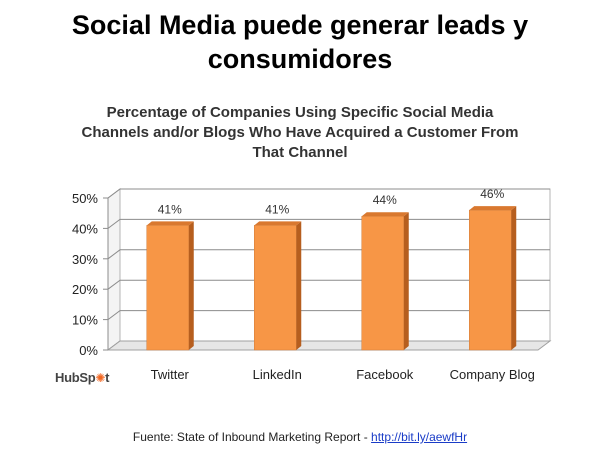  What do you see at coordinates (88, 350) in the screenshot?
I see `y-tick-label: 0%` at bounding box center [88, 350].